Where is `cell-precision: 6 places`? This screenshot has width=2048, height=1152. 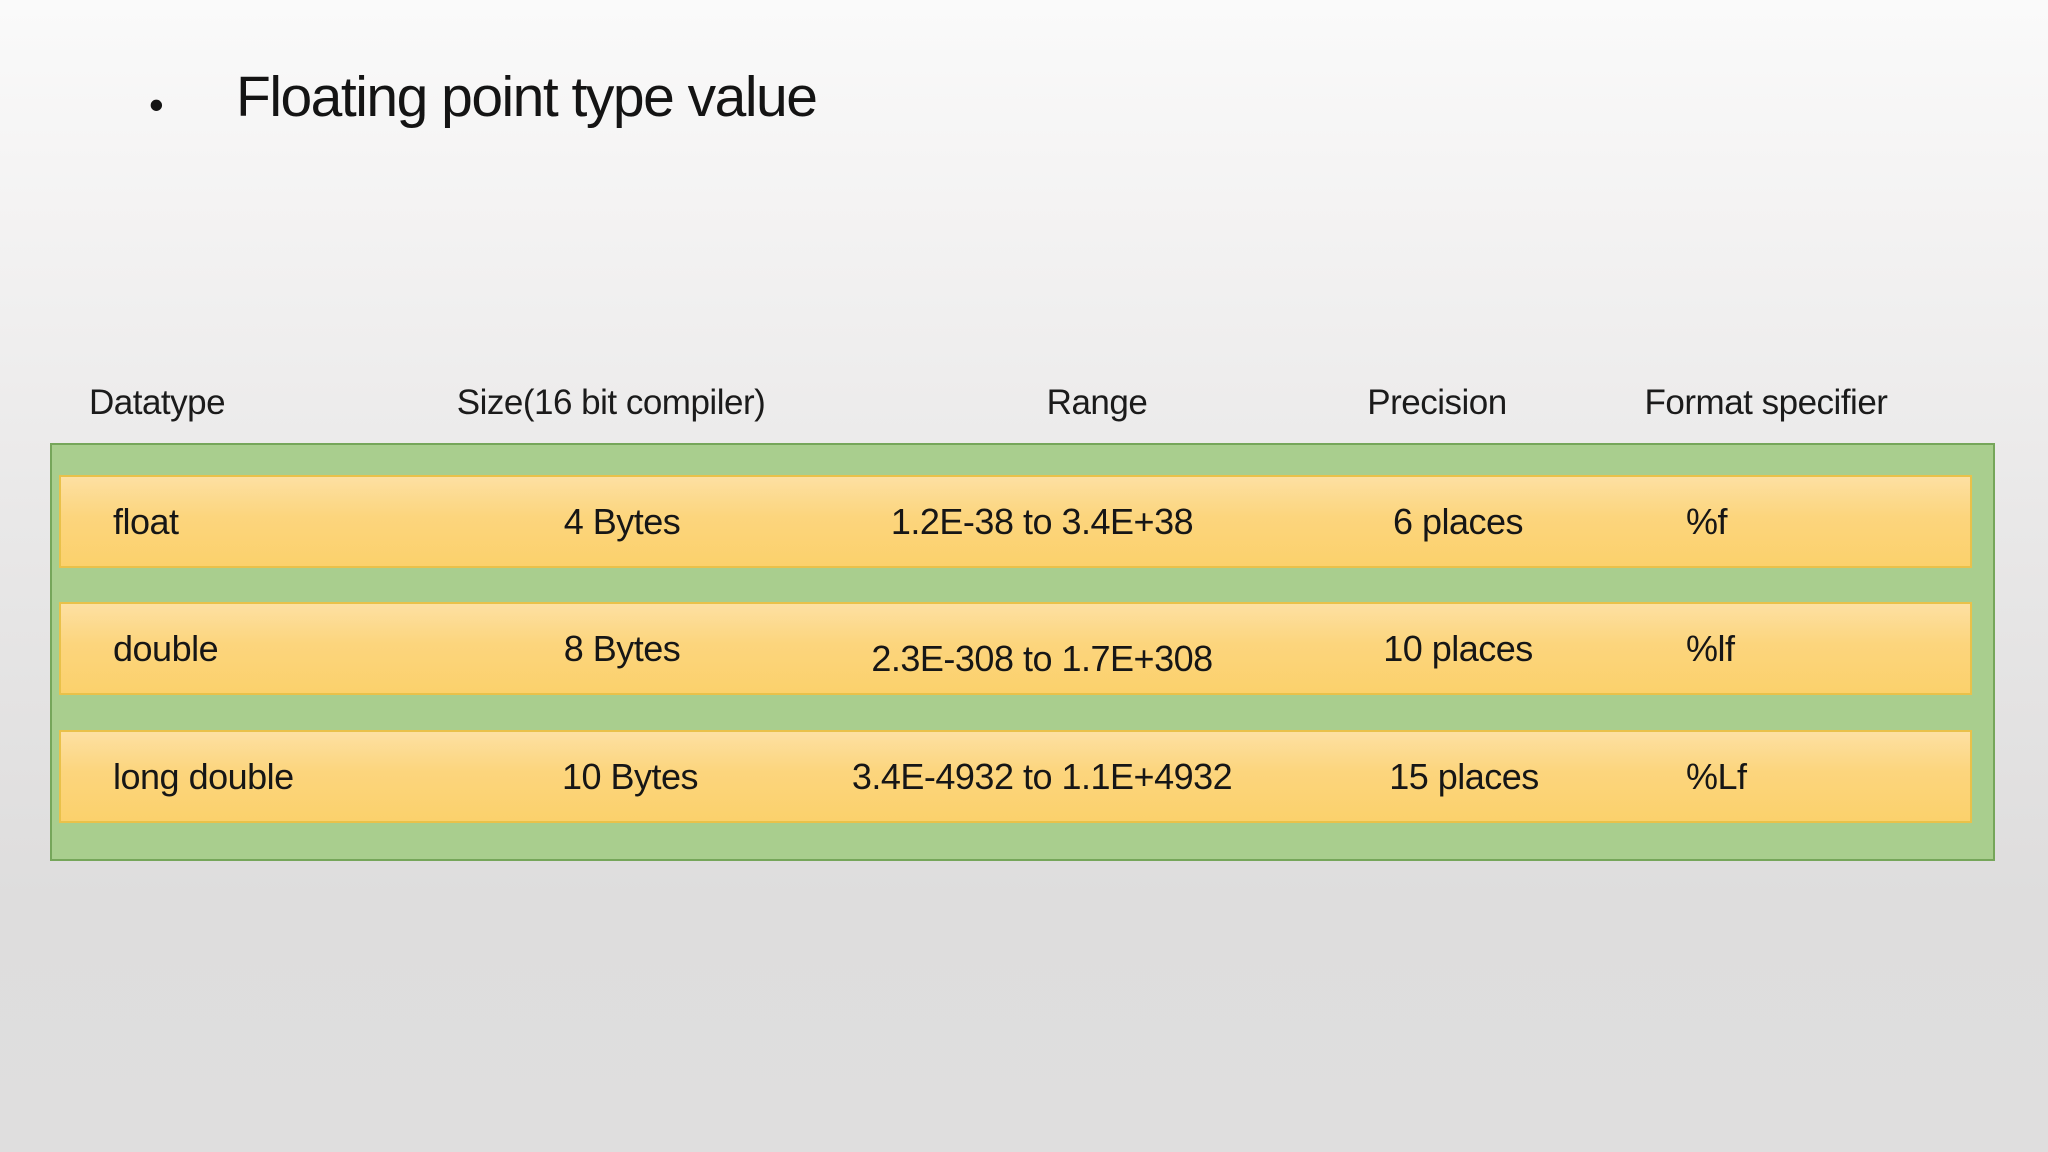
cell-precision: 6 places is located at coordinates (1458, 521).